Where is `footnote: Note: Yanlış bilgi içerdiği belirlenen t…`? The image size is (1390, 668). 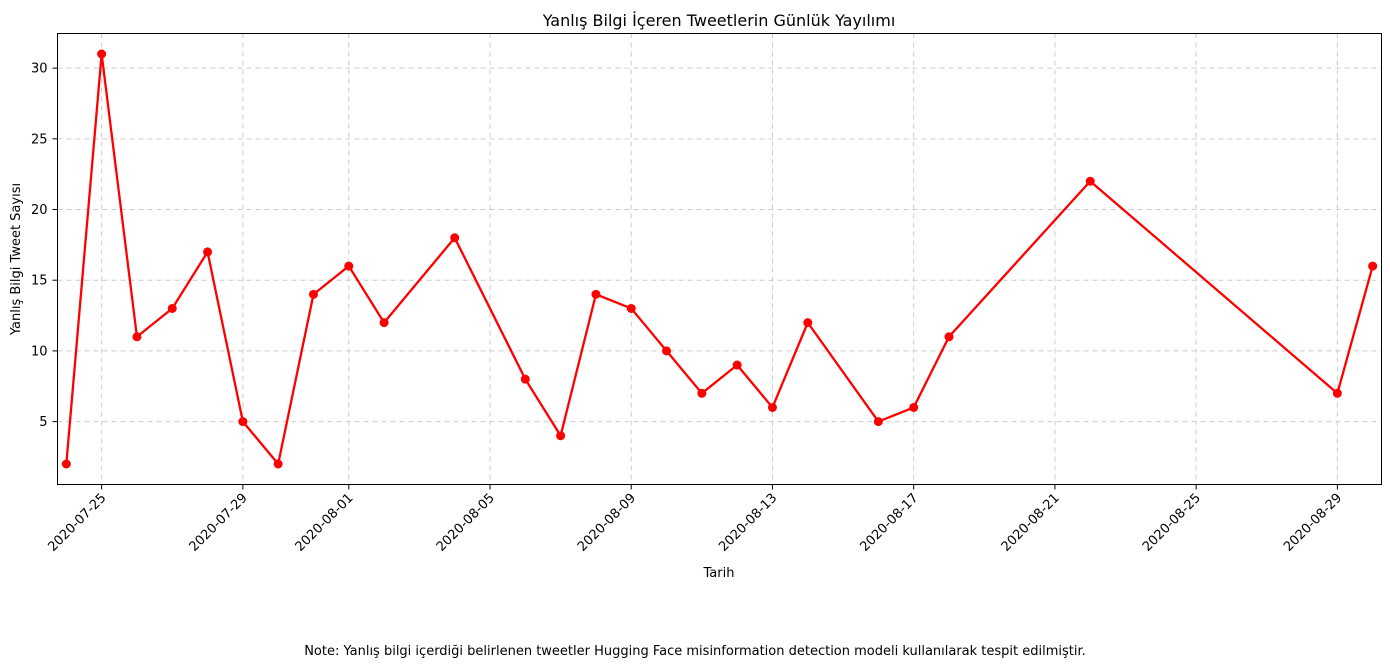
footnote: Note: Yanlış bilgi içerdiği belirlenen t… is located at coordinates (695, 651).